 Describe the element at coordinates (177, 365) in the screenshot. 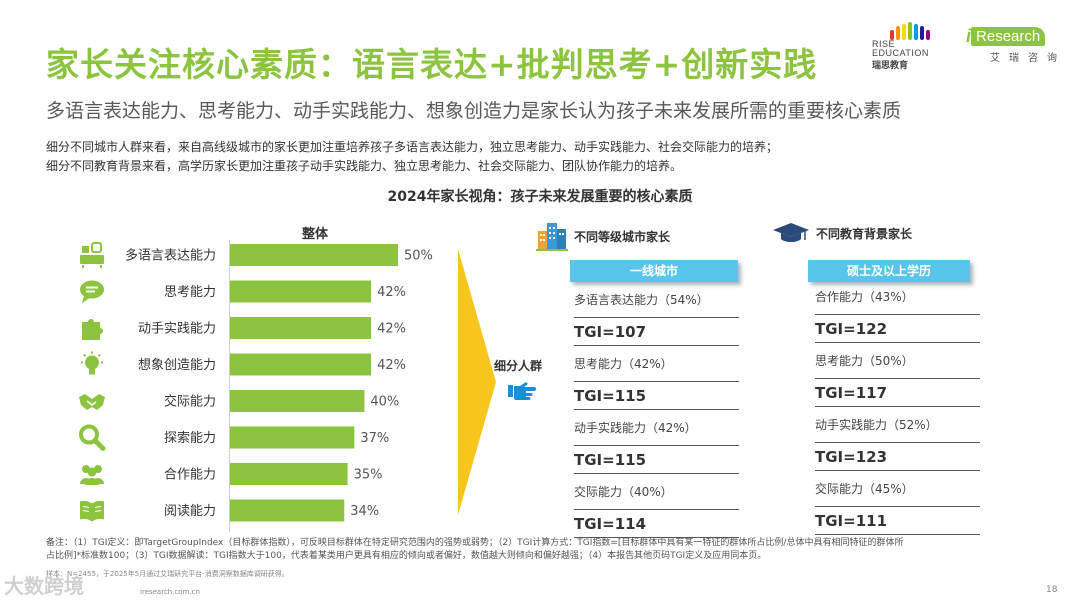

I see `category-label: 想象创造能力` at that location.